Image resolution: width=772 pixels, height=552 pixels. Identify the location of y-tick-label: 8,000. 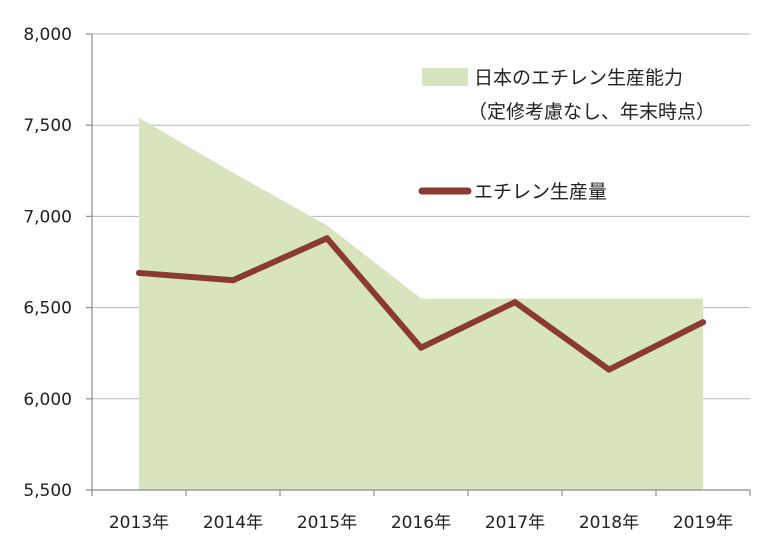
(47, 35).